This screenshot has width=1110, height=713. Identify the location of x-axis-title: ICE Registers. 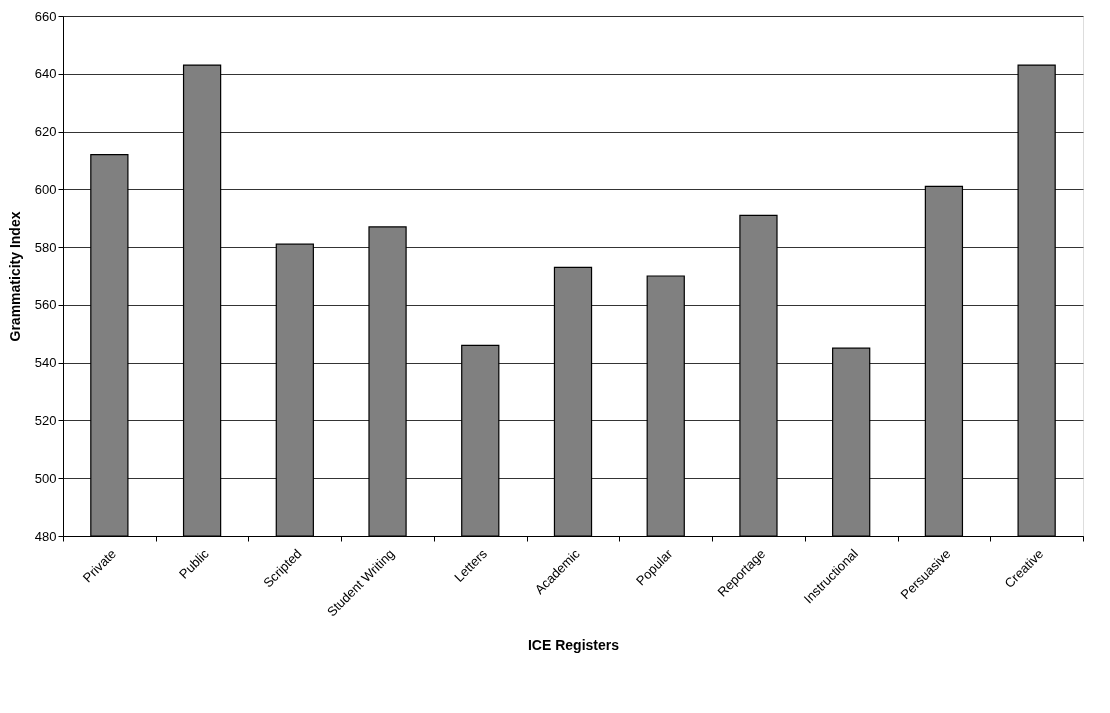
(573, 645).